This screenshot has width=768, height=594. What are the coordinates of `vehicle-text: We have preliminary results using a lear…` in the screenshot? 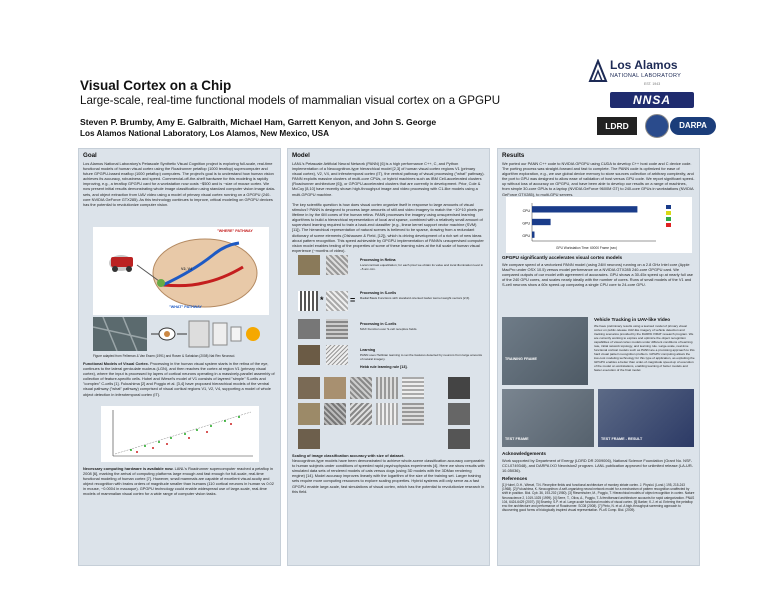 It's located at (644, 348).